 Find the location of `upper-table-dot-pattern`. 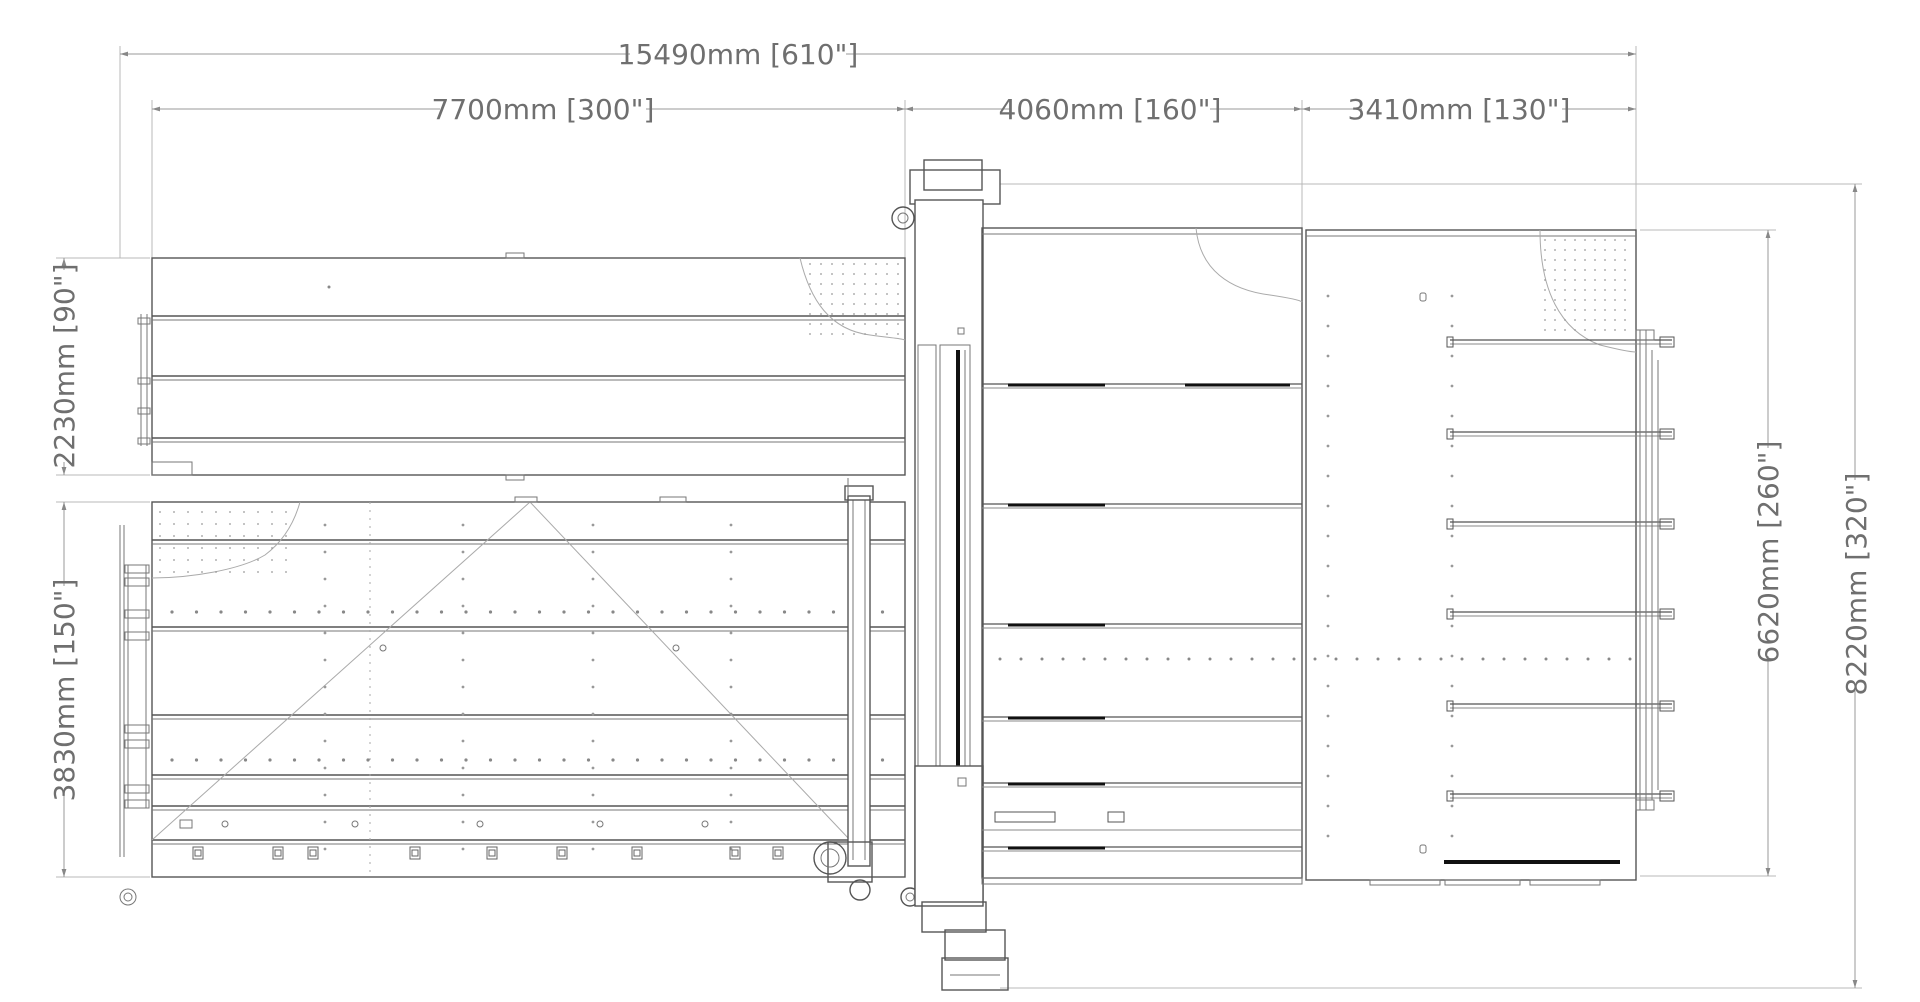

upper-table-dot-pattern is located at coordinates (854, 299).